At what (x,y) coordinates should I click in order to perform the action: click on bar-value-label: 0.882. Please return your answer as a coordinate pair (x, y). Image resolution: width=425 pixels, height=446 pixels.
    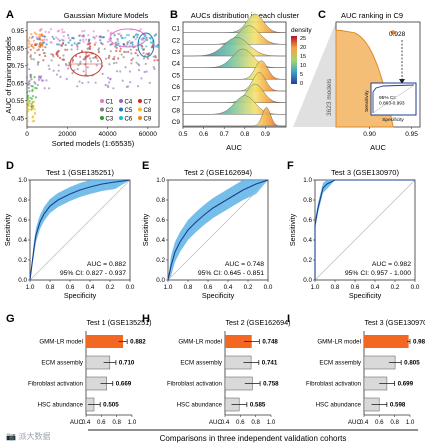
    Looking at the image, I should click on (138, 342).